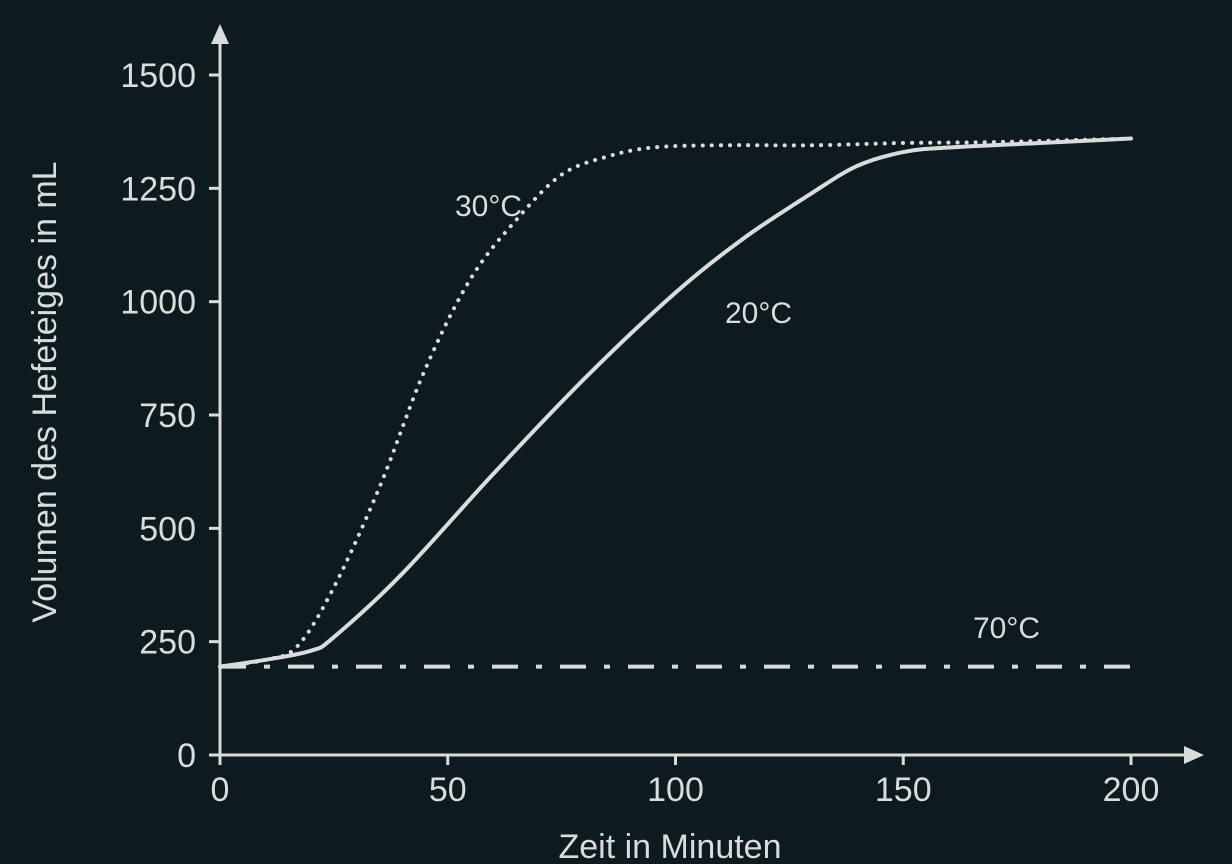 The image size is (1232, 864). Describe the element at coordinates (167, 529) in the screenshot. I see `y-tick-label: 500` at that location.